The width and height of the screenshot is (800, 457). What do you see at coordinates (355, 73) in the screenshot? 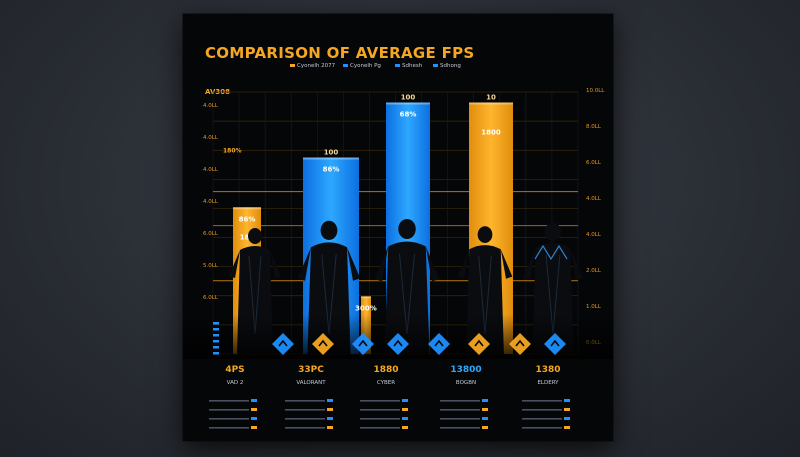
I see `chart-legend: Cyonelh 2077 Cyonelh Pg Sdhesh Sdhong` at bounding box center [355, 73].